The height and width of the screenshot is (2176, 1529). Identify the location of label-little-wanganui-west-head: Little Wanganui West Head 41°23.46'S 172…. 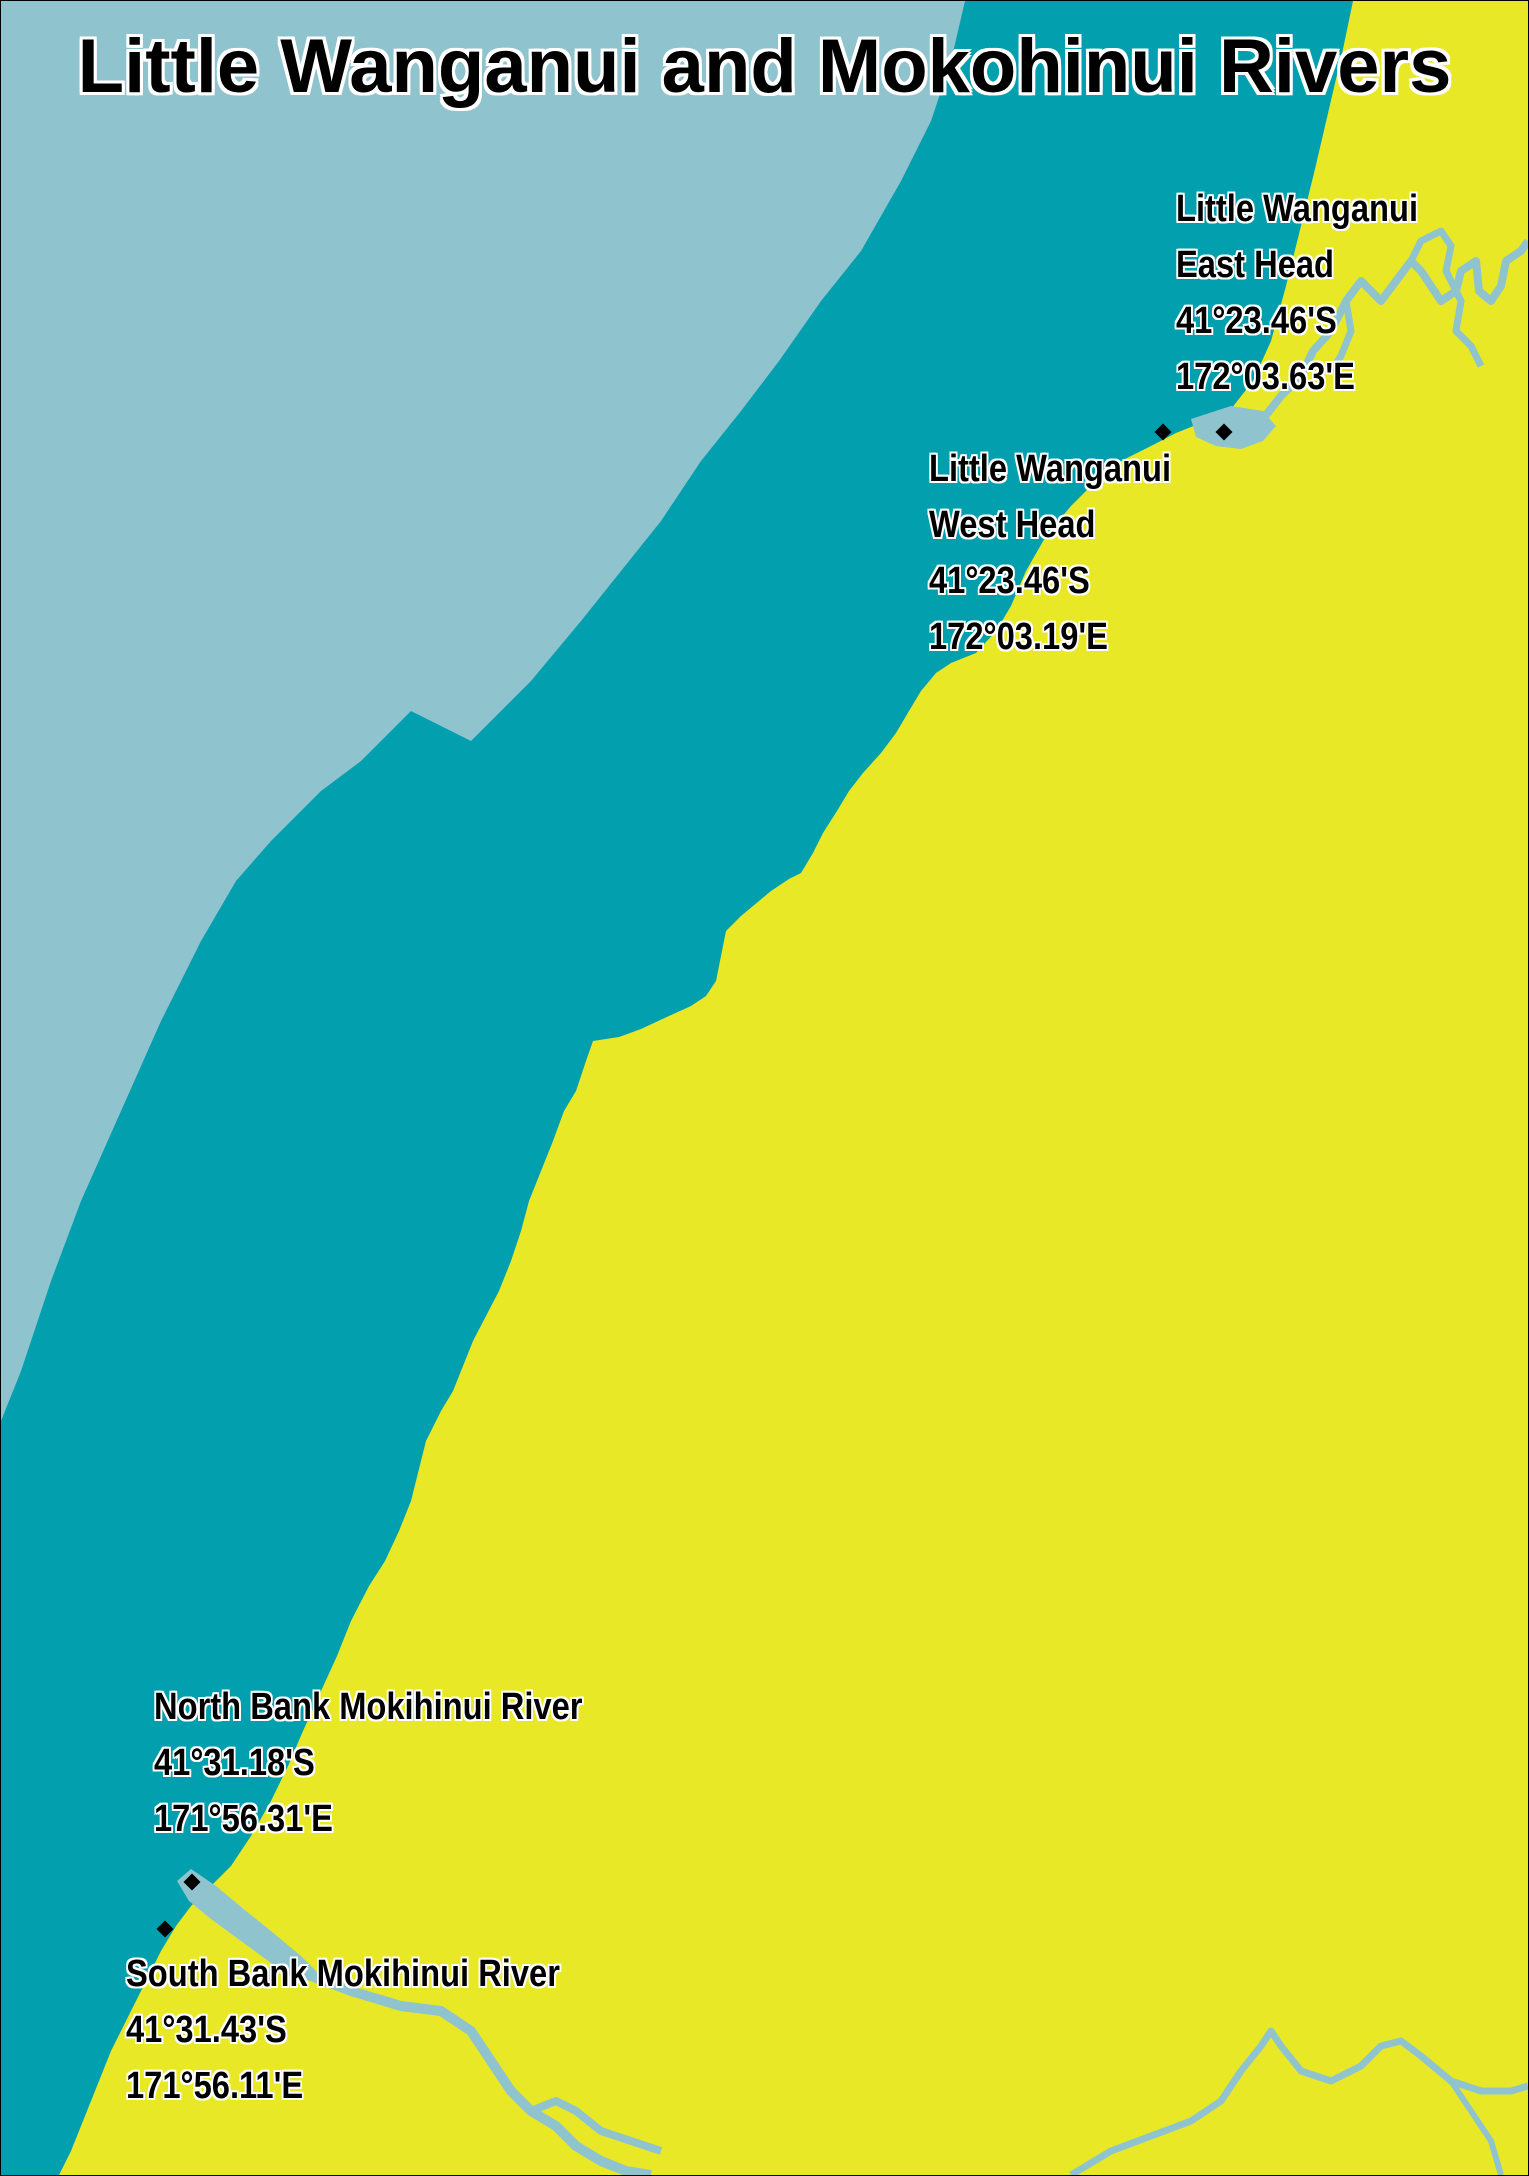
(1050, 553).